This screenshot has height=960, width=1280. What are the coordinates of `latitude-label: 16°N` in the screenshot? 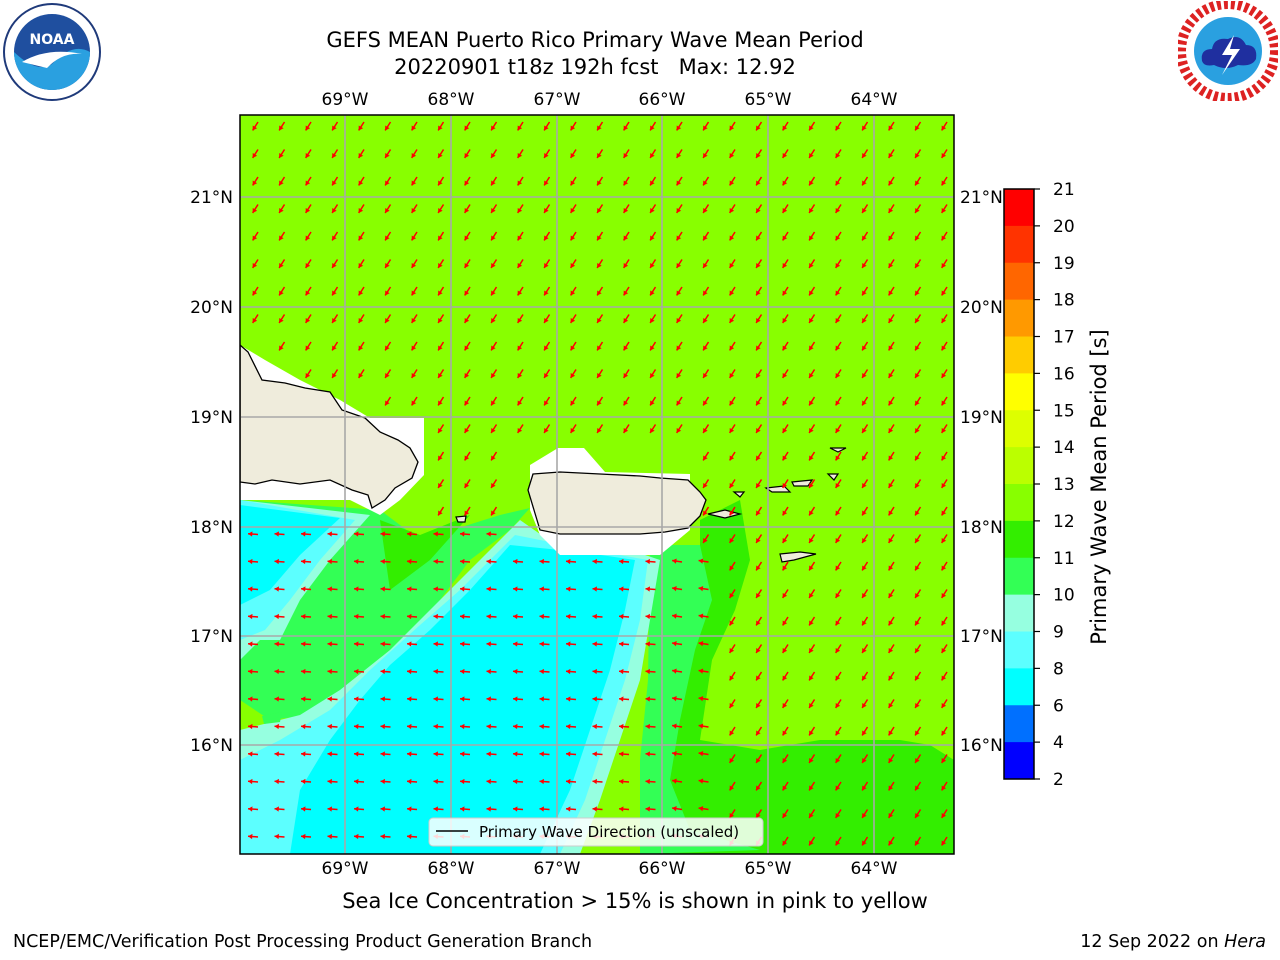 It's located at (211, 746).